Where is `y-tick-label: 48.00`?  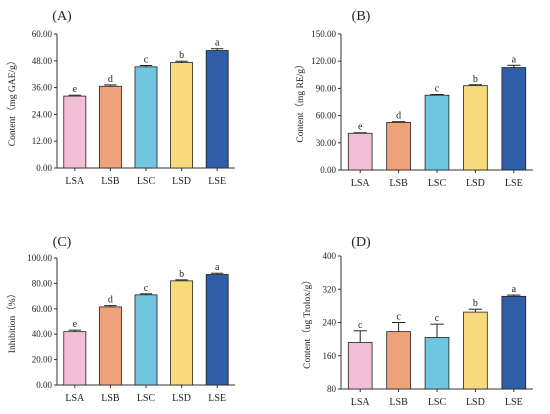
y-tick-label: 48.00 is located at coordinates (42, 61).